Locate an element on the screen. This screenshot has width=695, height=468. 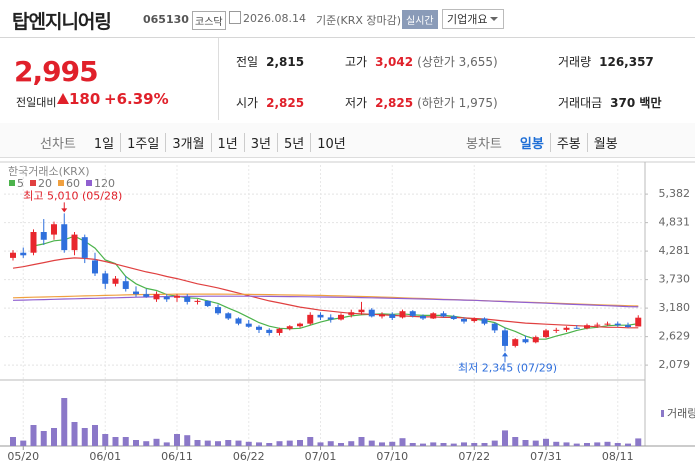
tab: 1일 is located at coordinates (104, 144).